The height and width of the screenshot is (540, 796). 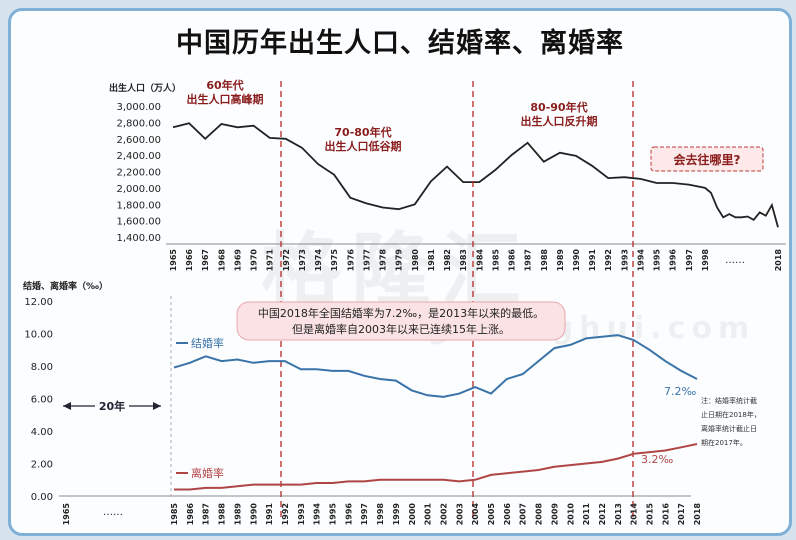 I want to click on birth-y-tick-label: 2,200.00, so click(x=138, y=173).